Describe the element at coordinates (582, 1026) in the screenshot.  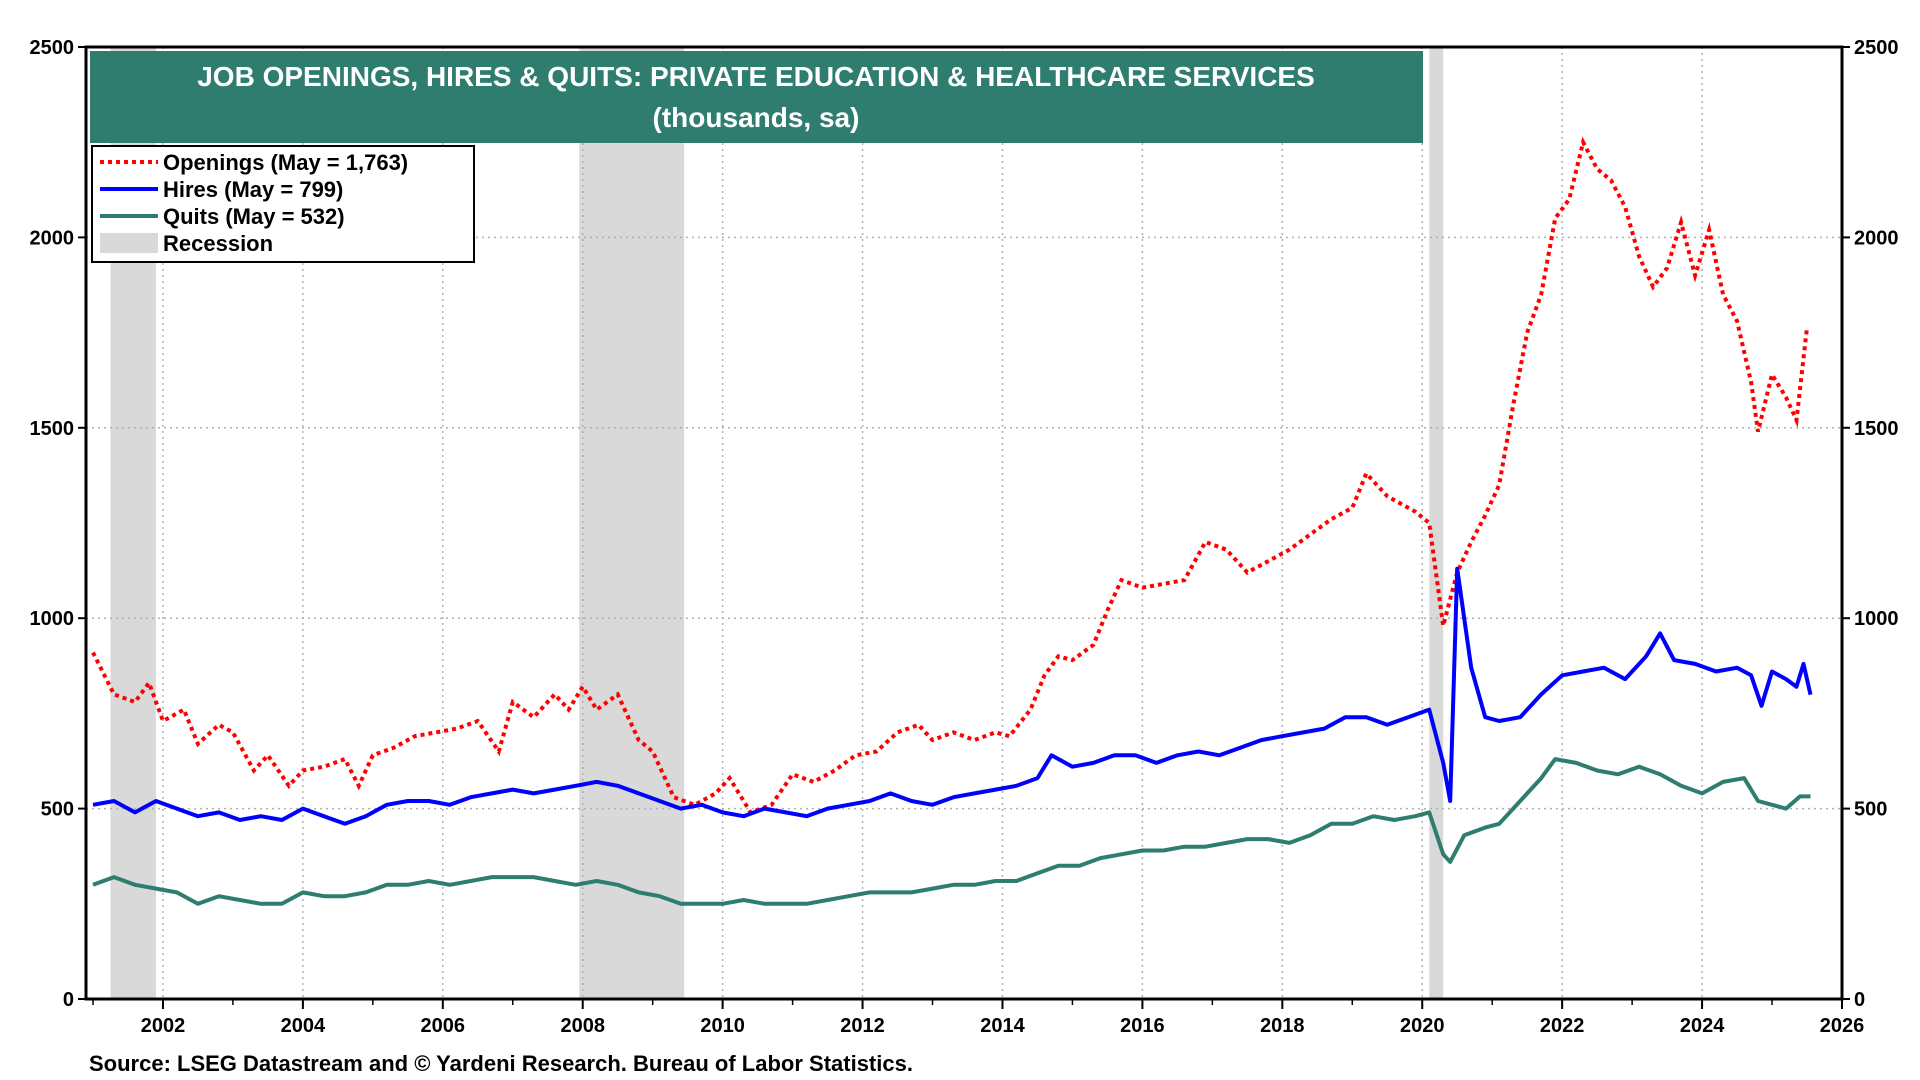
I see `x-tick-label: 2008` at that location.